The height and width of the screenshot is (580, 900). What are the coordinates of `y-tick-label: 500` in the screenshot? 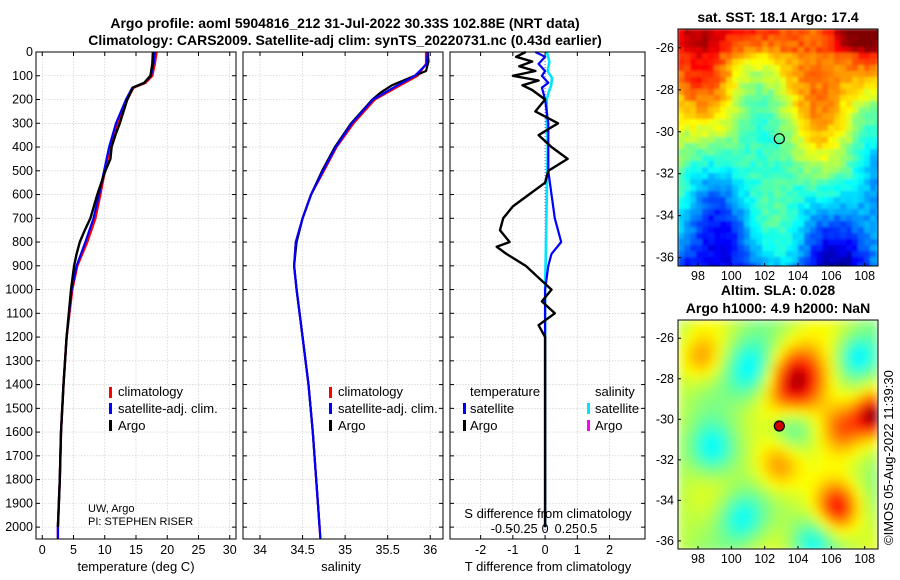 It's located at (22, 171).